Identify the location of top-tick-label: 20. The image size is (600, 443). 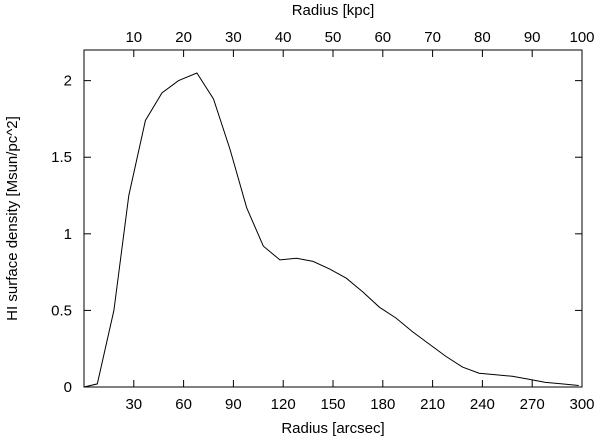
(183, 37).